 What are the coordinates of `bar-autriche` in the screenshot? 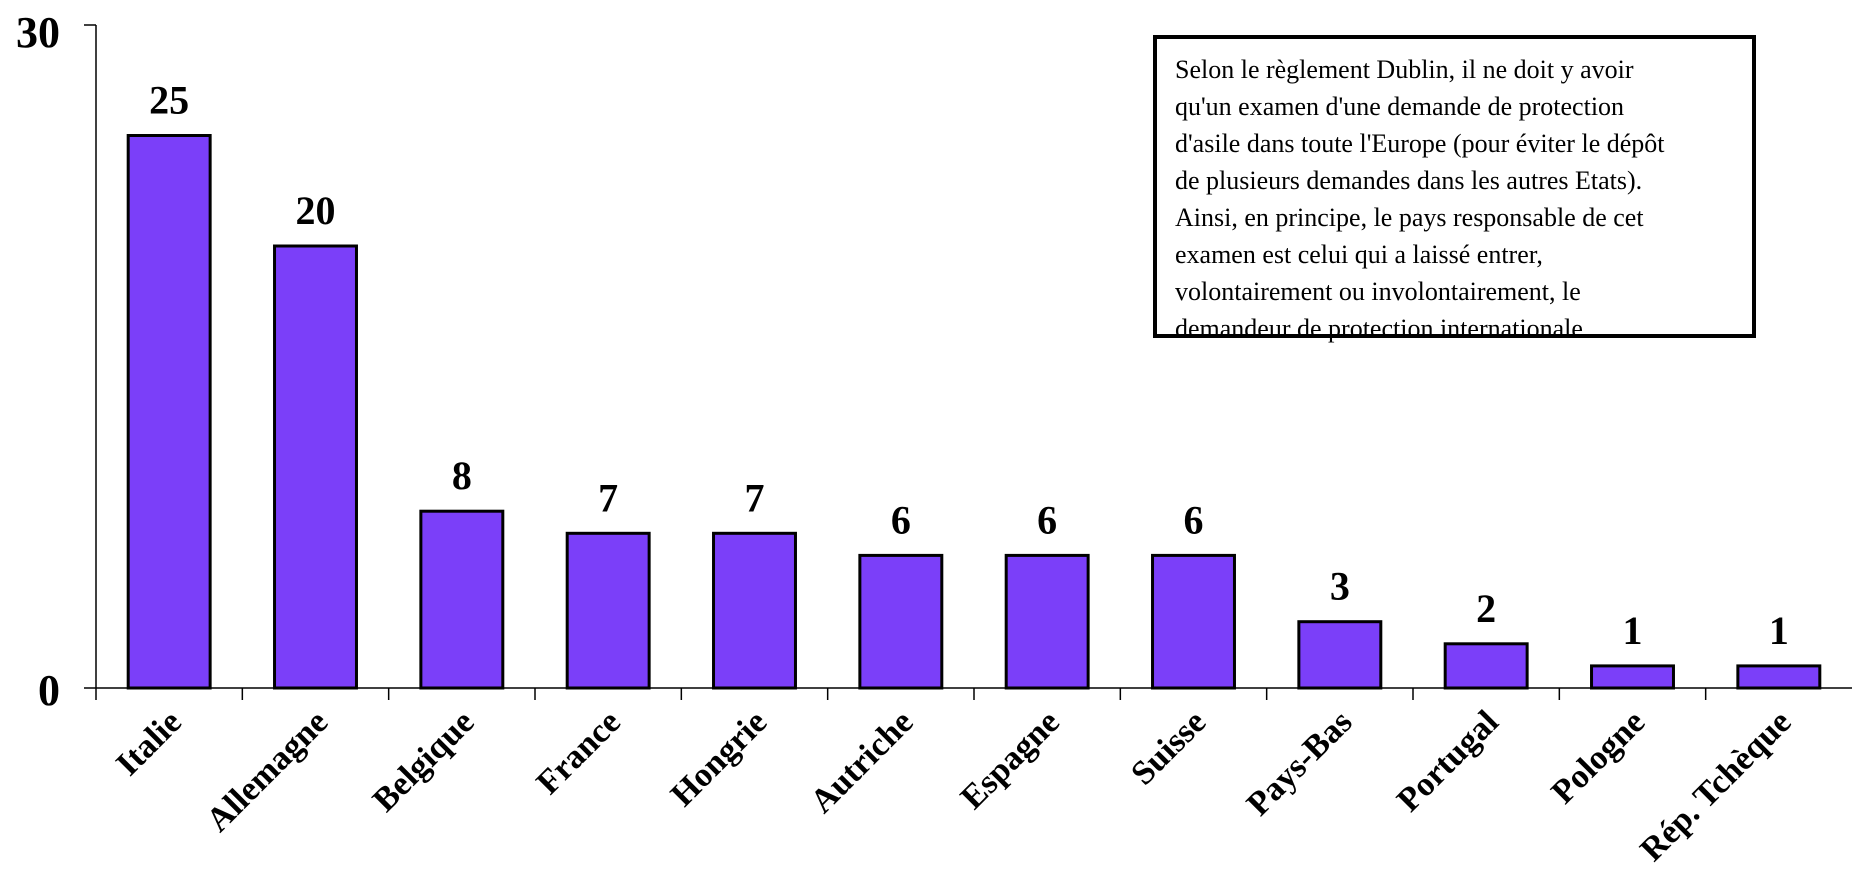 It's located at (901, 621).